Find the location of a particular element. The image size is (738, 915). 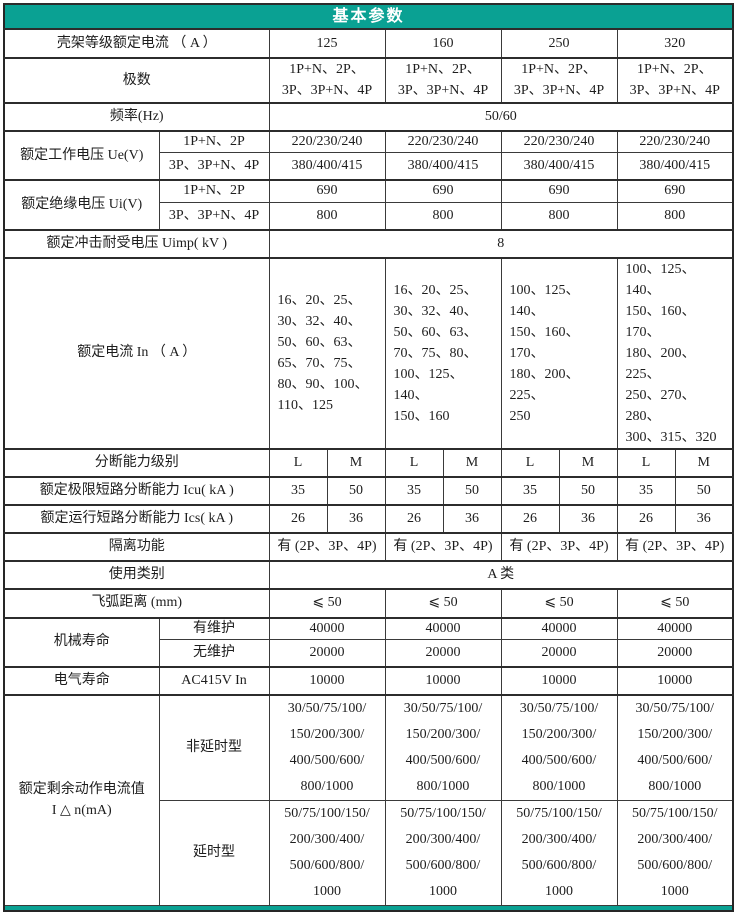

frame-current-value: 320 is located at coordinates (675, 43).